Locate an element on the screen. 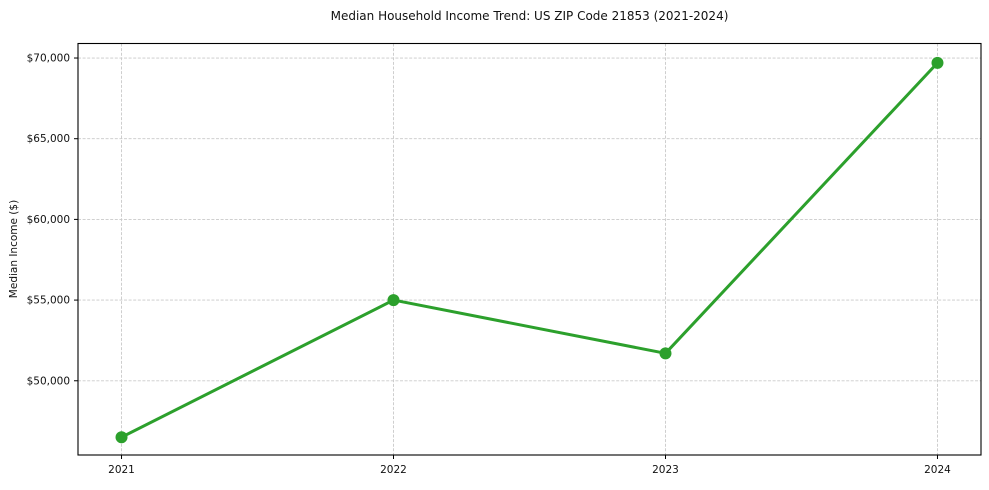  data-point-2024 is located at coordinates (937, 62).